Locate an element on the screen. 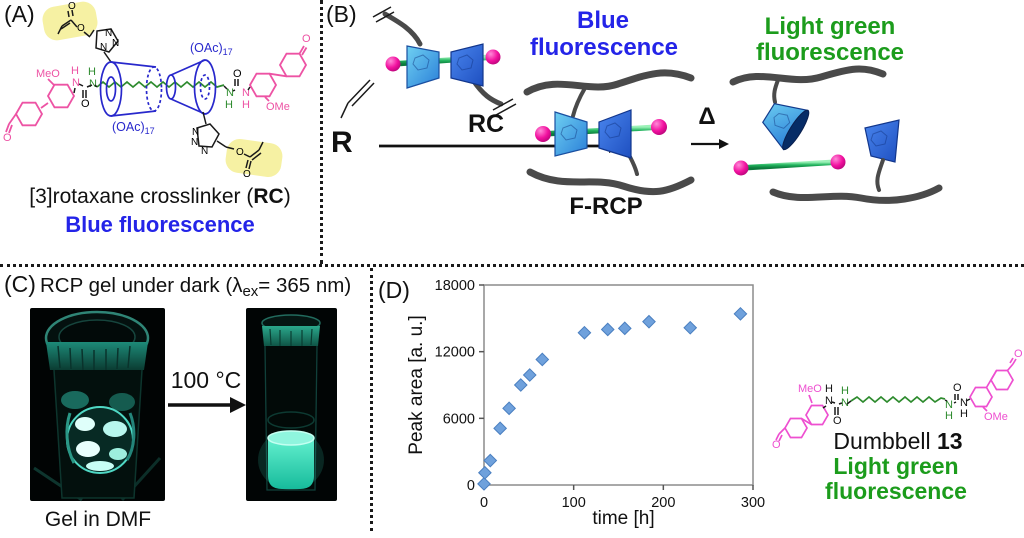 The width and height of the screenshot is (1024, 538). stopper-right: OMe O is located at coordinates (279, 73).